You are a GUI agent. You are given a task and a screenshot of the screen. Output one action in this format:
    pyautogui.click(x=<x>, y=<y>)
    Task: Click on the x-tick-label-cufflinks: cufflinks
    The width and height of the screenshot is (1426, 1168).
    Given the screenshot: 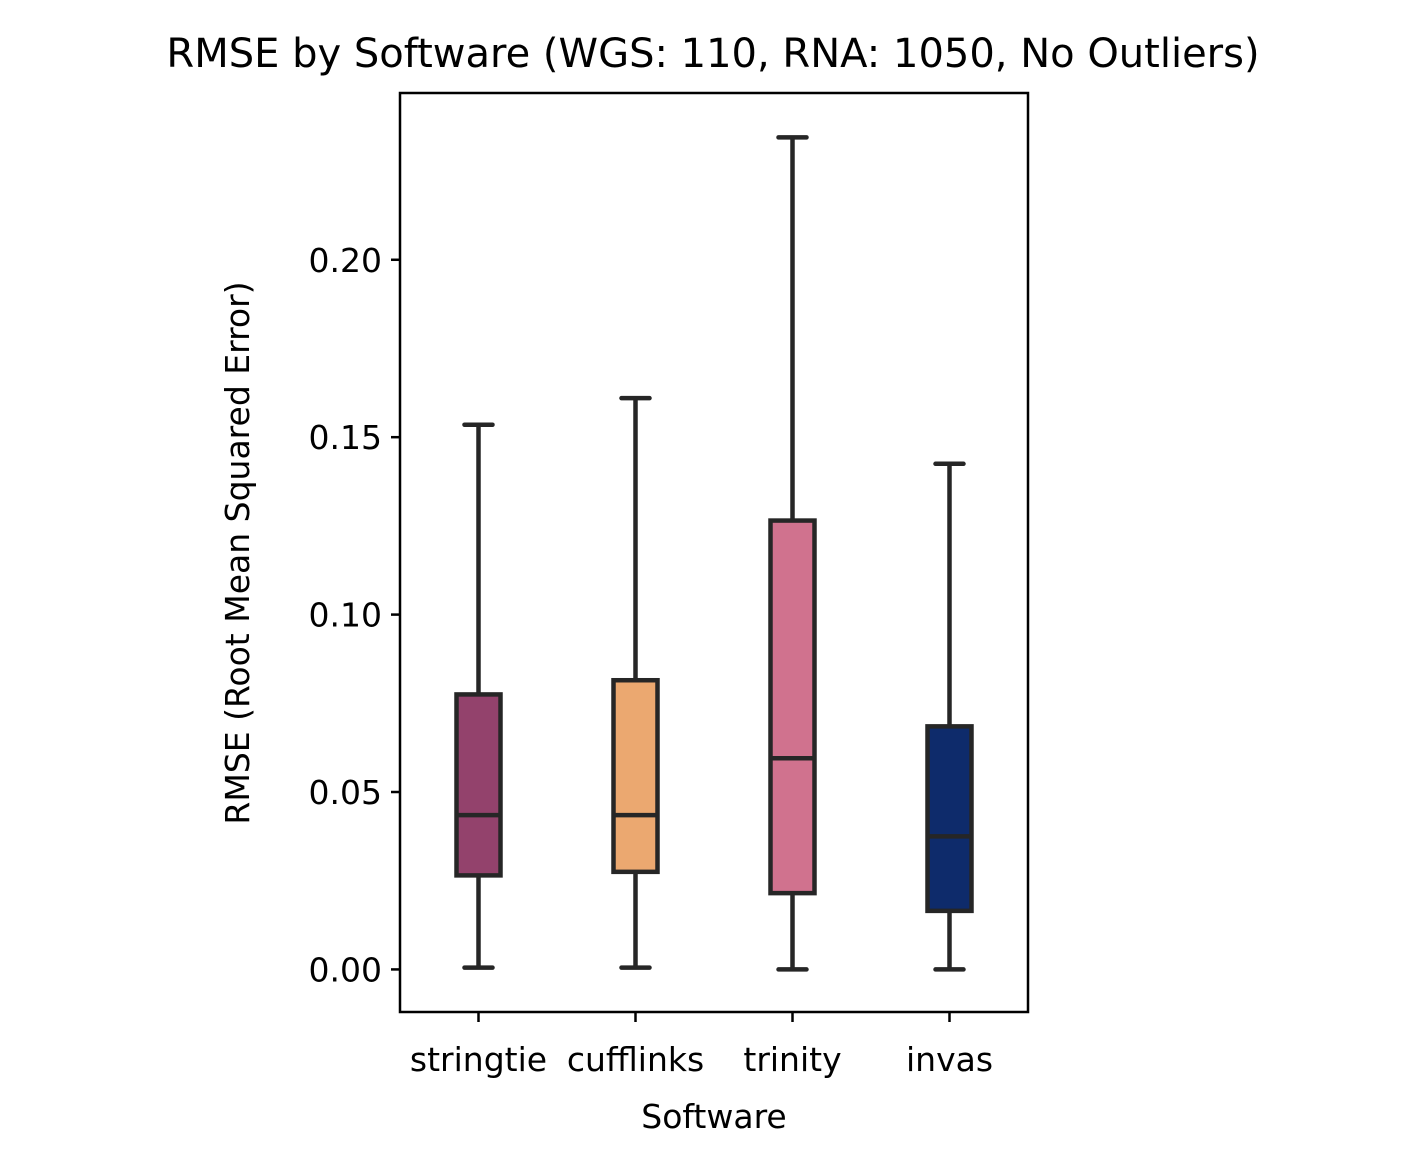 What is the action you would take?
    pyautogui.click(x=635, y=1059)
    